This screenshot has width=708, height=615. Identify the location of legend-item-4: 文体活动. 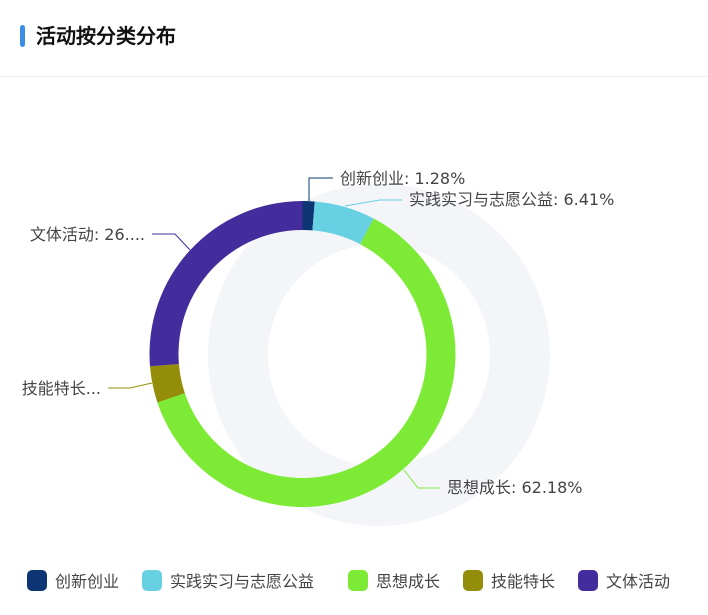
(624, 580).